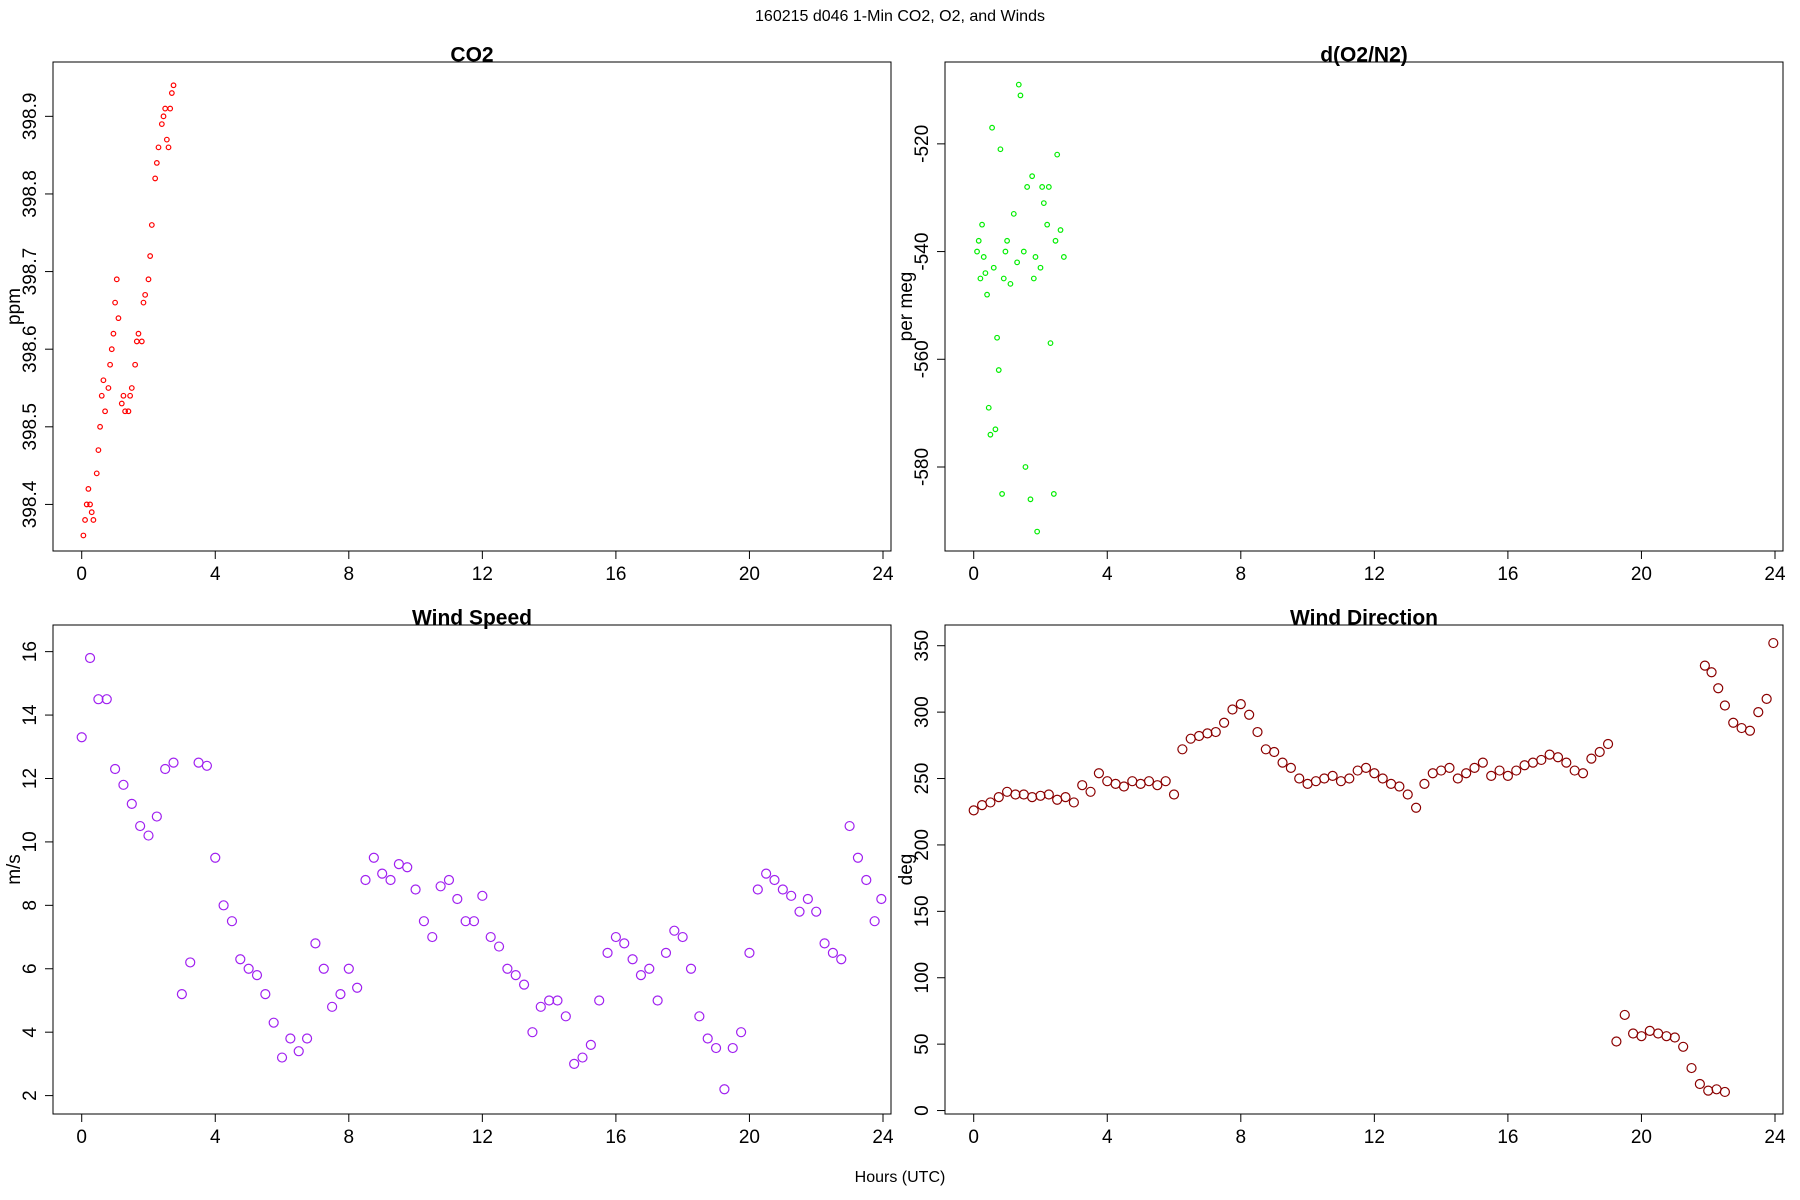 Image resolution: width=1800 pixels, height=1200 pixels. Describe the element at coordinates (30, 427) in the screenshot. I see `y-tick-label: 398.5` at that location.